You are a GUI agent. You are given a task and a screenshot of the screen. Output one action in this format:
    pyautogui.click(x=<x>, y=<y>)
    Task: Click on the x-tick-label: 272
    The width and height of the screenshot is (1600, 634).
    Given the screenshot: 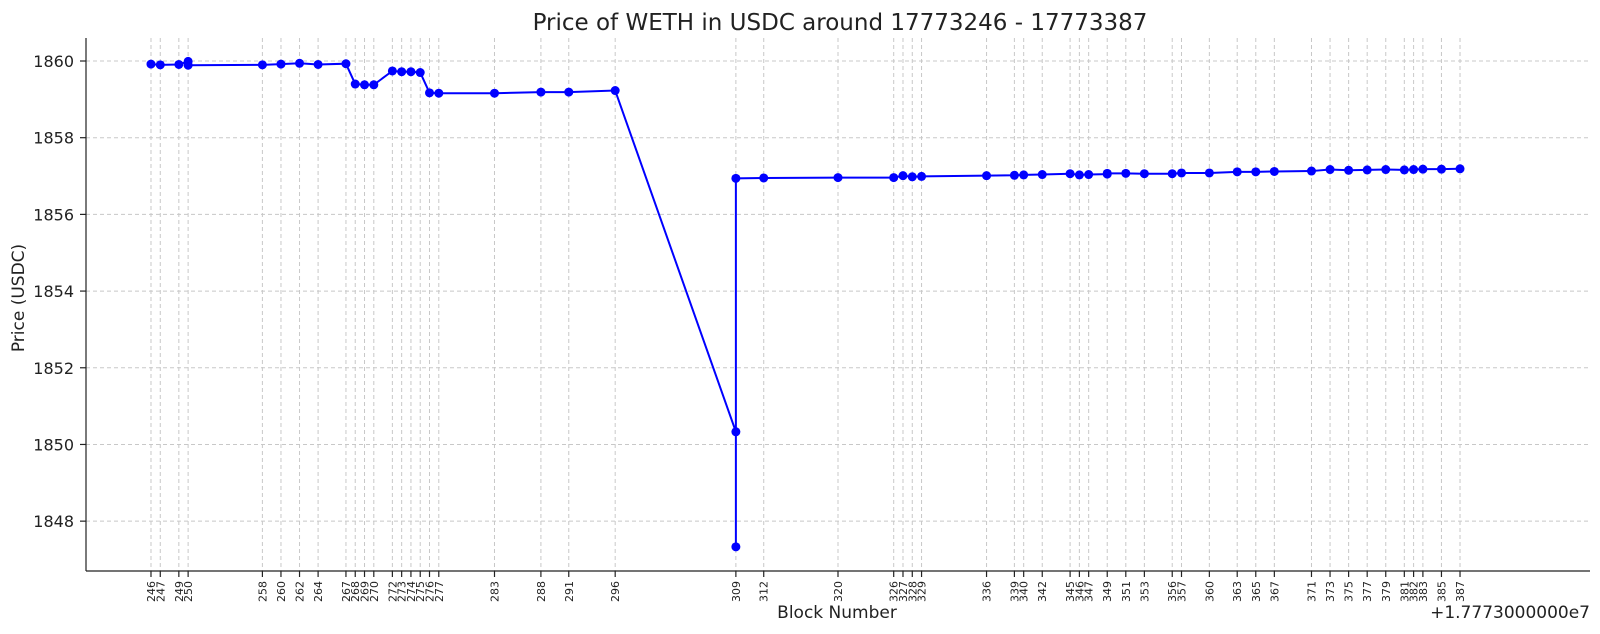 What is the action you would take?
    pyautogui.click(x=392, y=591)
    